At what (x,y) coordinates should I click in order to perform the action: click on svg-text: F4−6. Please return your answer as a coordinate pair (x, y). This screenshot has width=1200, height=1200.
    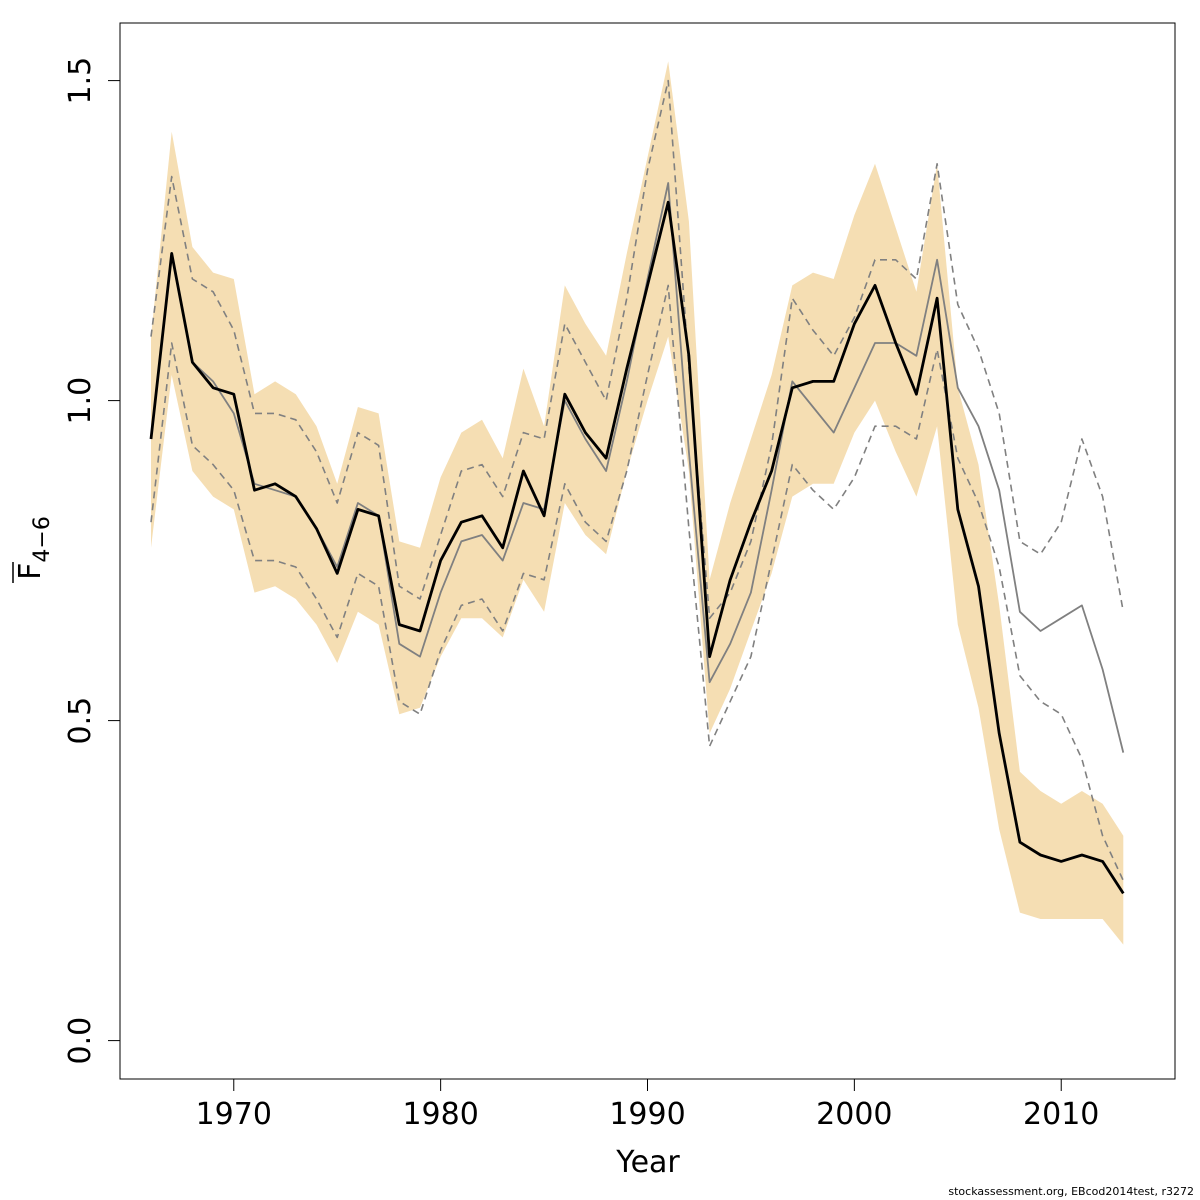
    Looking at the image, I should click on (34, 548).